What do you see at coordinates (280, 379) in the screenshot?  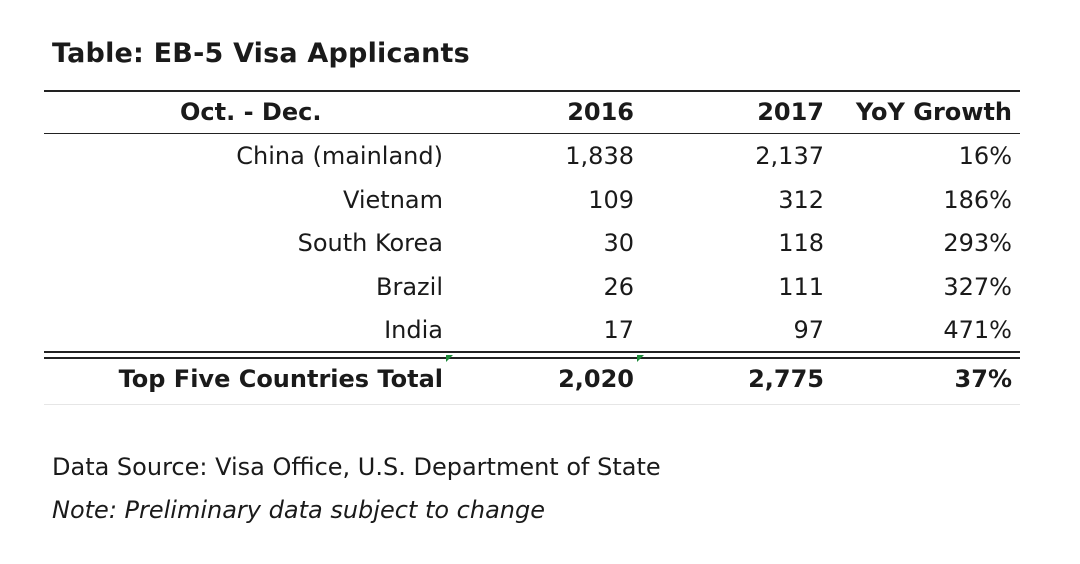 I see `total-label: Top Five Countries Total` at bounding box center [280, 379].